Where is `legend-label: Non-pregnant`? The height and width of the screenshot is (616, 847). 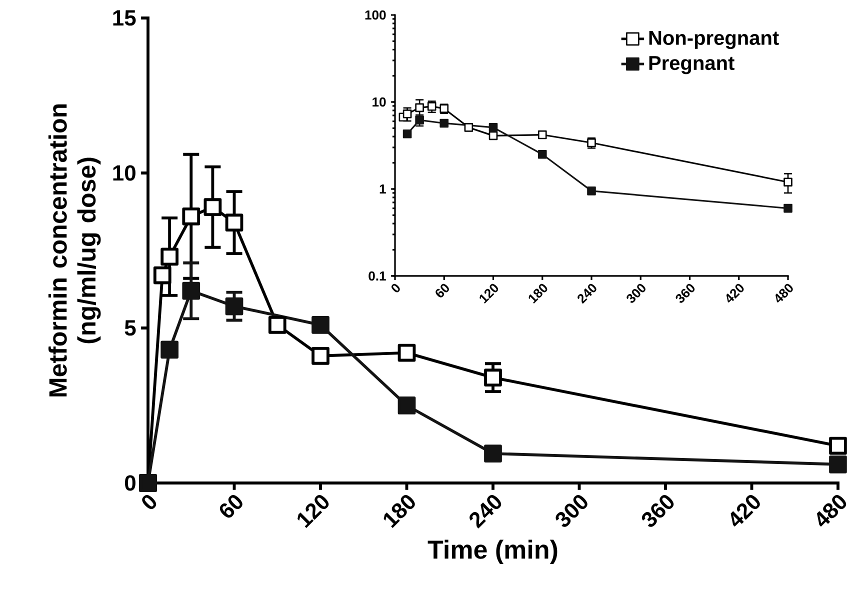
legend-label: Non-pregnant is located at coordinates (714, 40).